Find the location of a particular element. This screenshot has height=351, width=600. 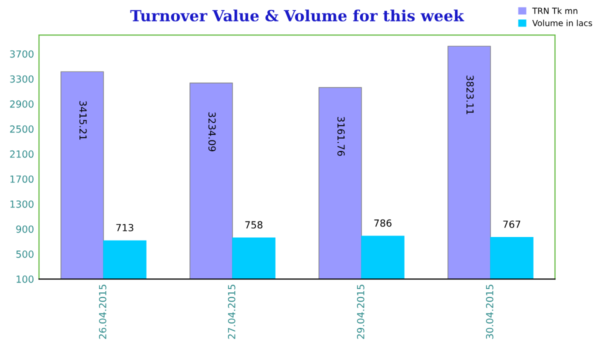

data-label: 3234.09 is located at coordinates (212, 132).